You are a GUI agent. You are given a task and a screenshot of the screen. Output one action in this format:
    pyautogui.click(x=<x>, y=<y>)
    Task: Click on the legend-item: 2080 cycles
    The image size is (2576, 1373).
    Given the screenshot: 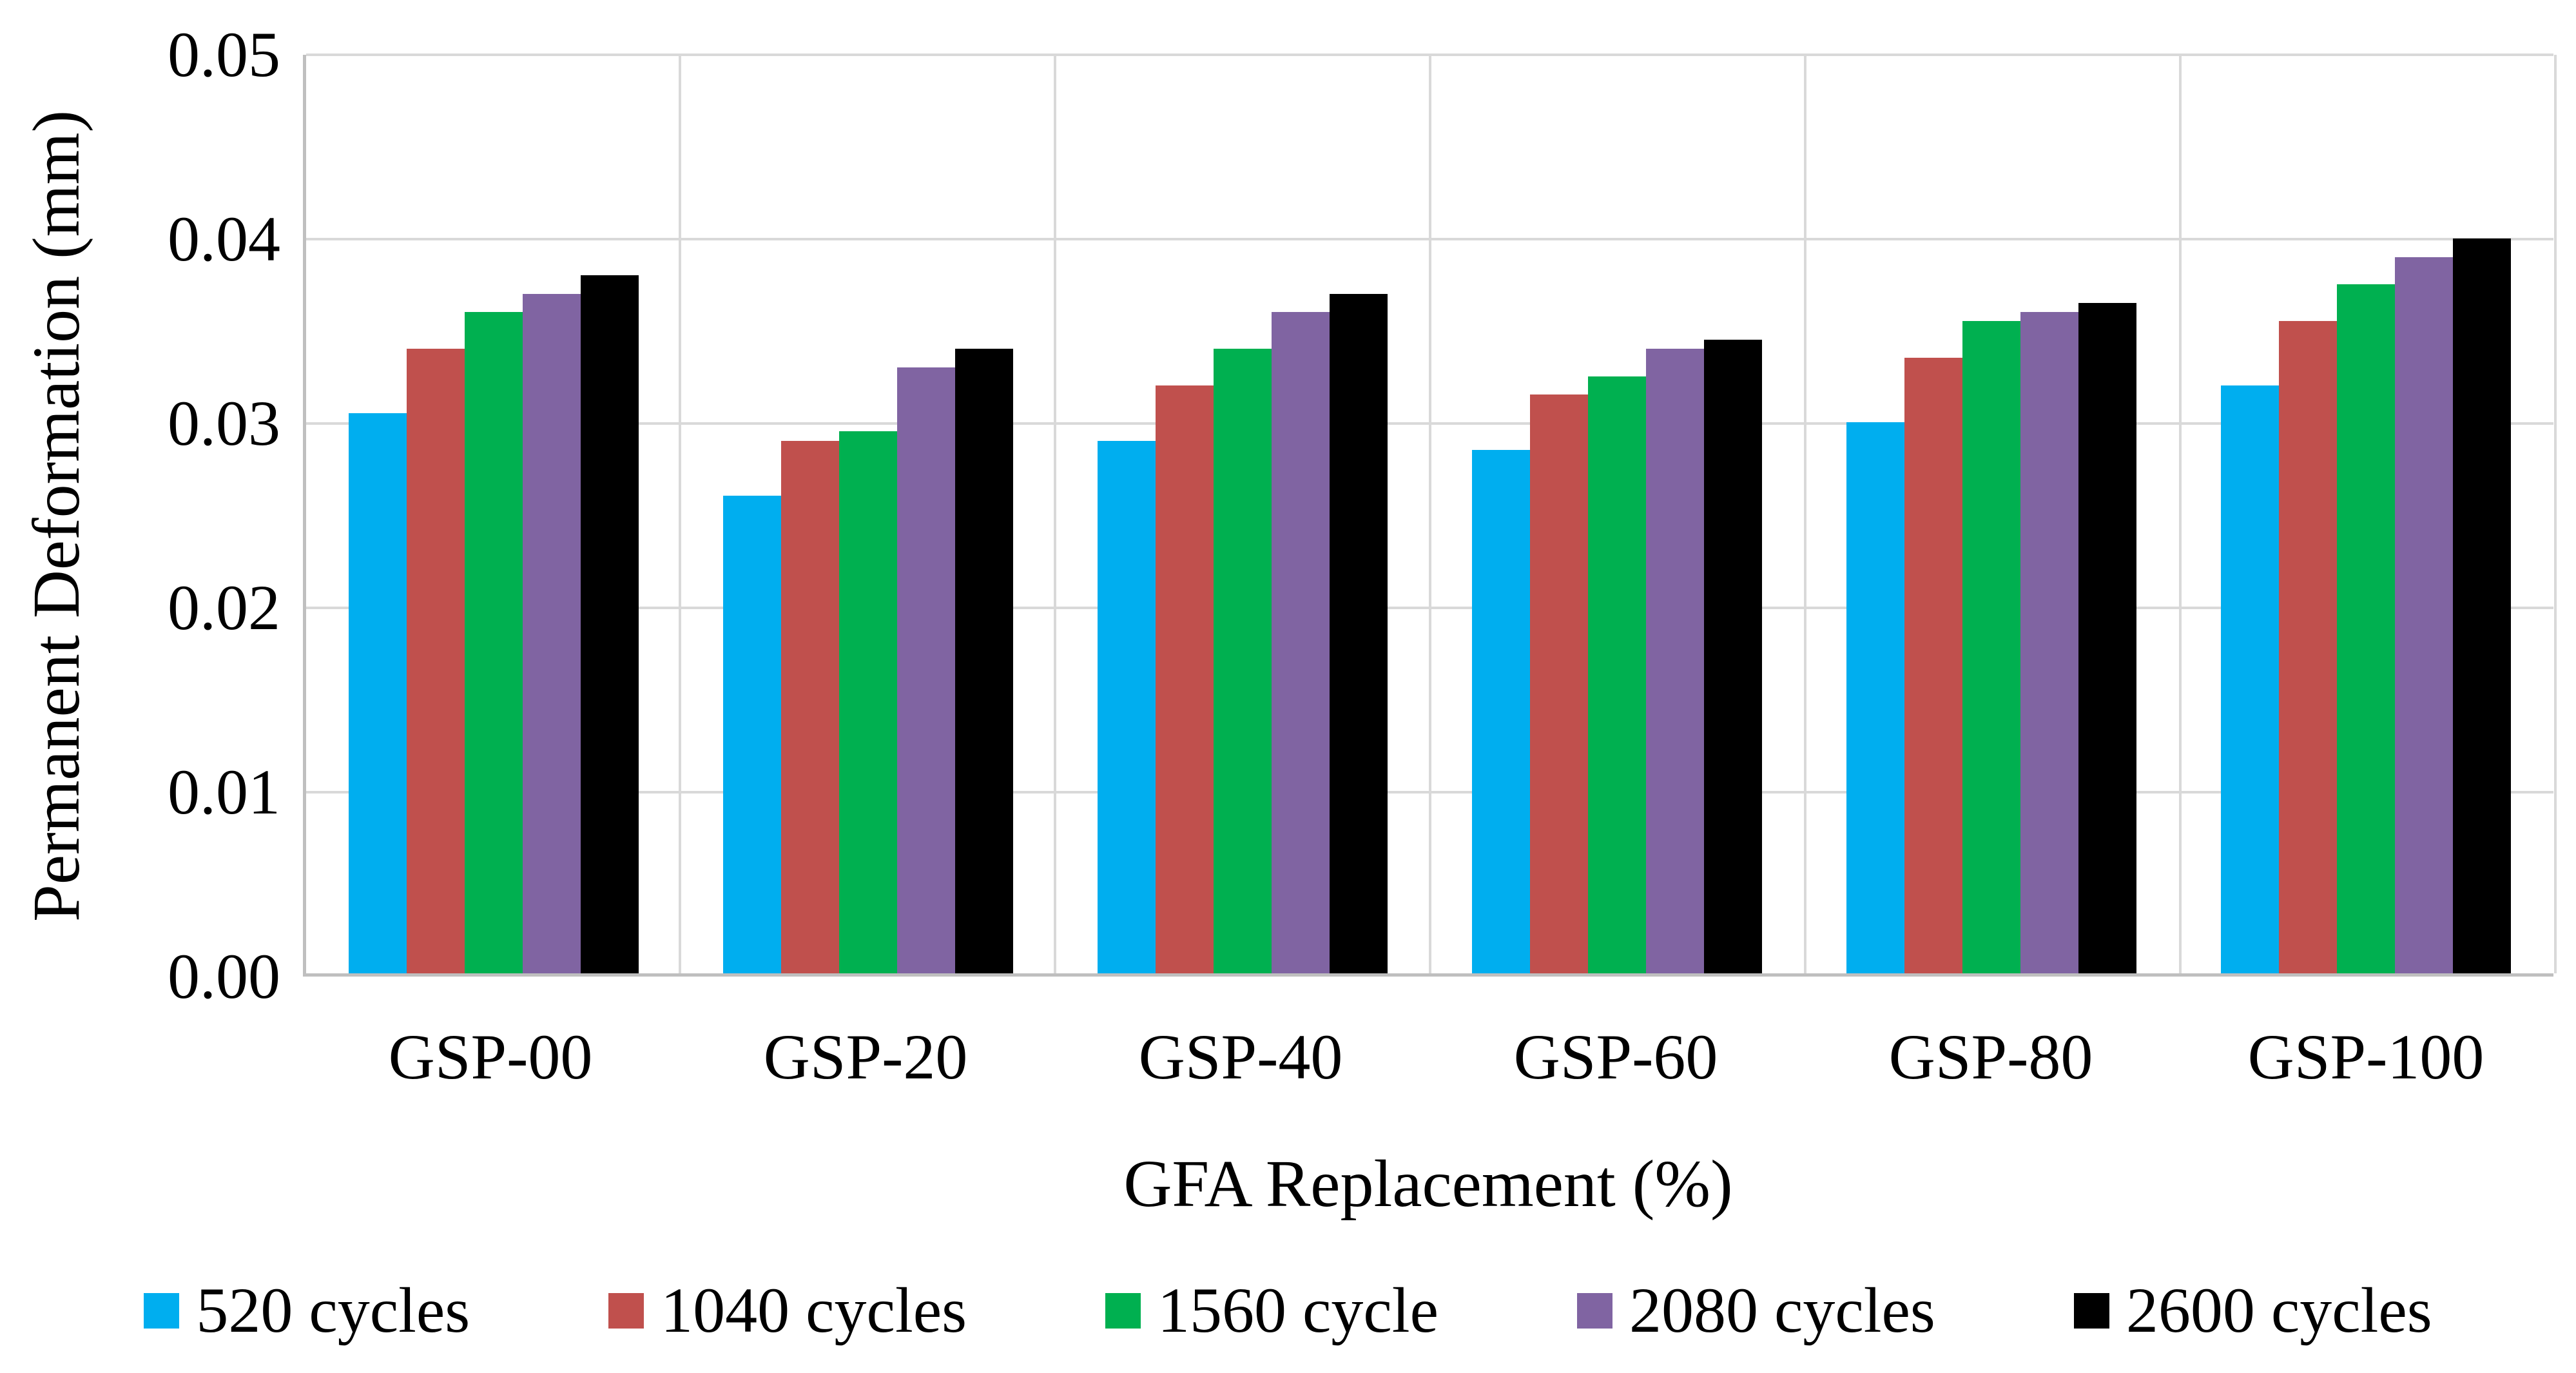 What is the action you would take?
    pyautogui.click(x=1755, y=1310)
    